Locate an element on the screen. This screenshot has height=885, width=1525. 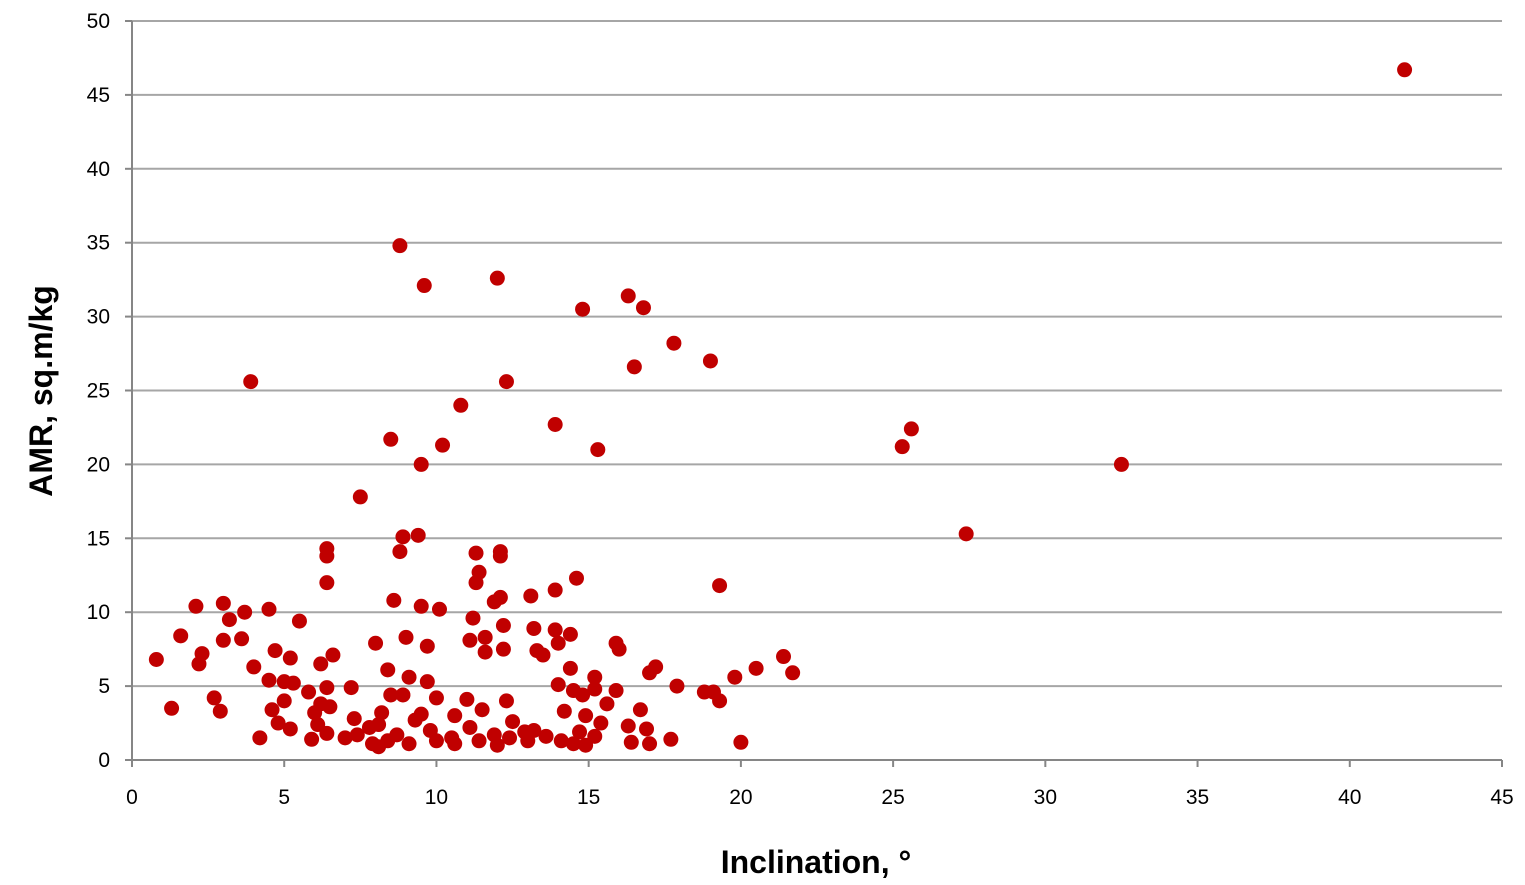
x-tick-label: 45 is located at coordinates (1501, 797).